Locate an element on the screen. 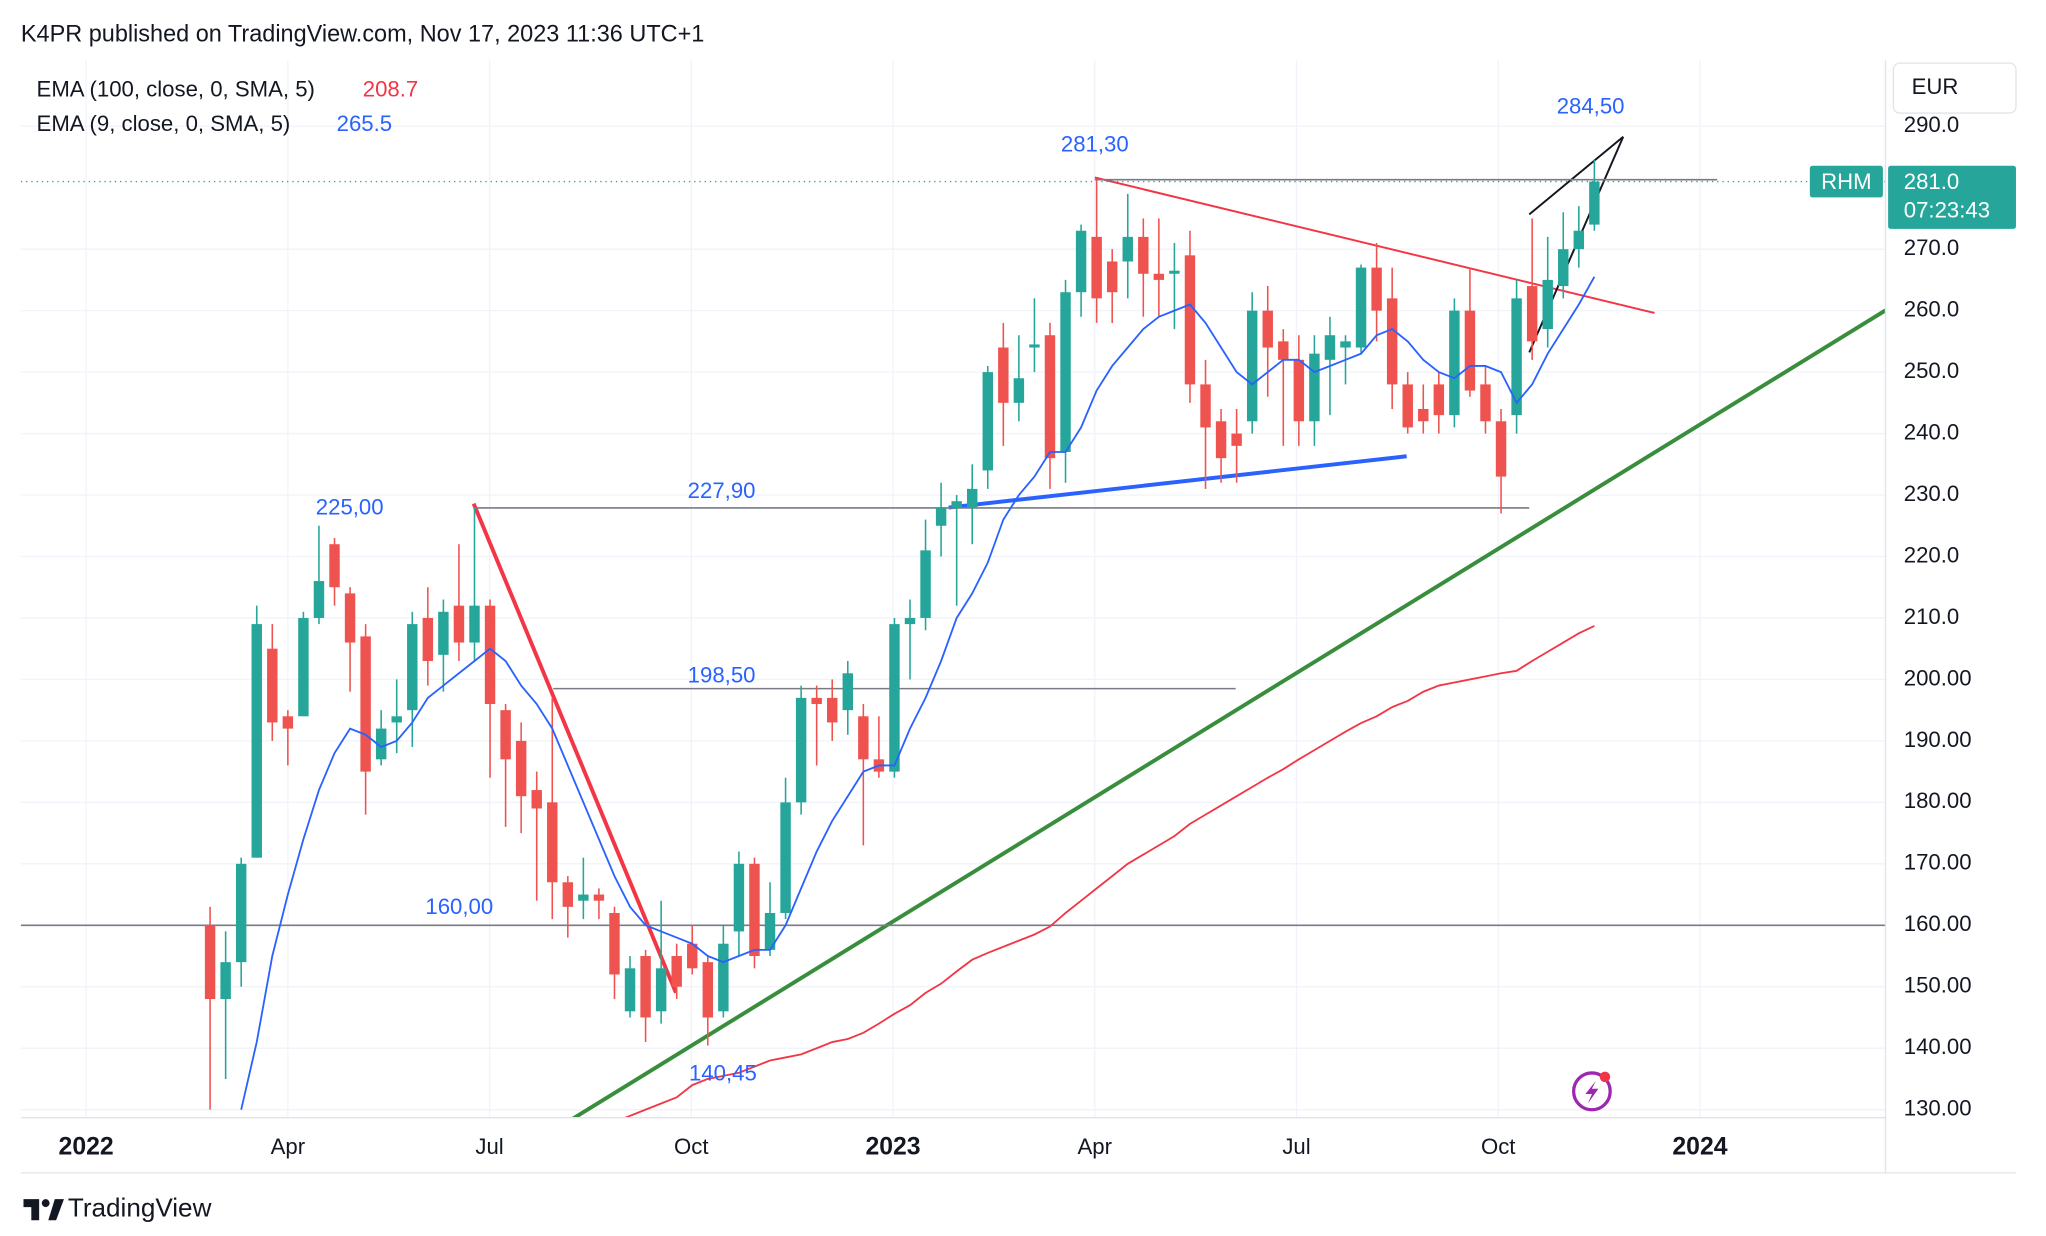  logo is located at coordinates (43, 1210).